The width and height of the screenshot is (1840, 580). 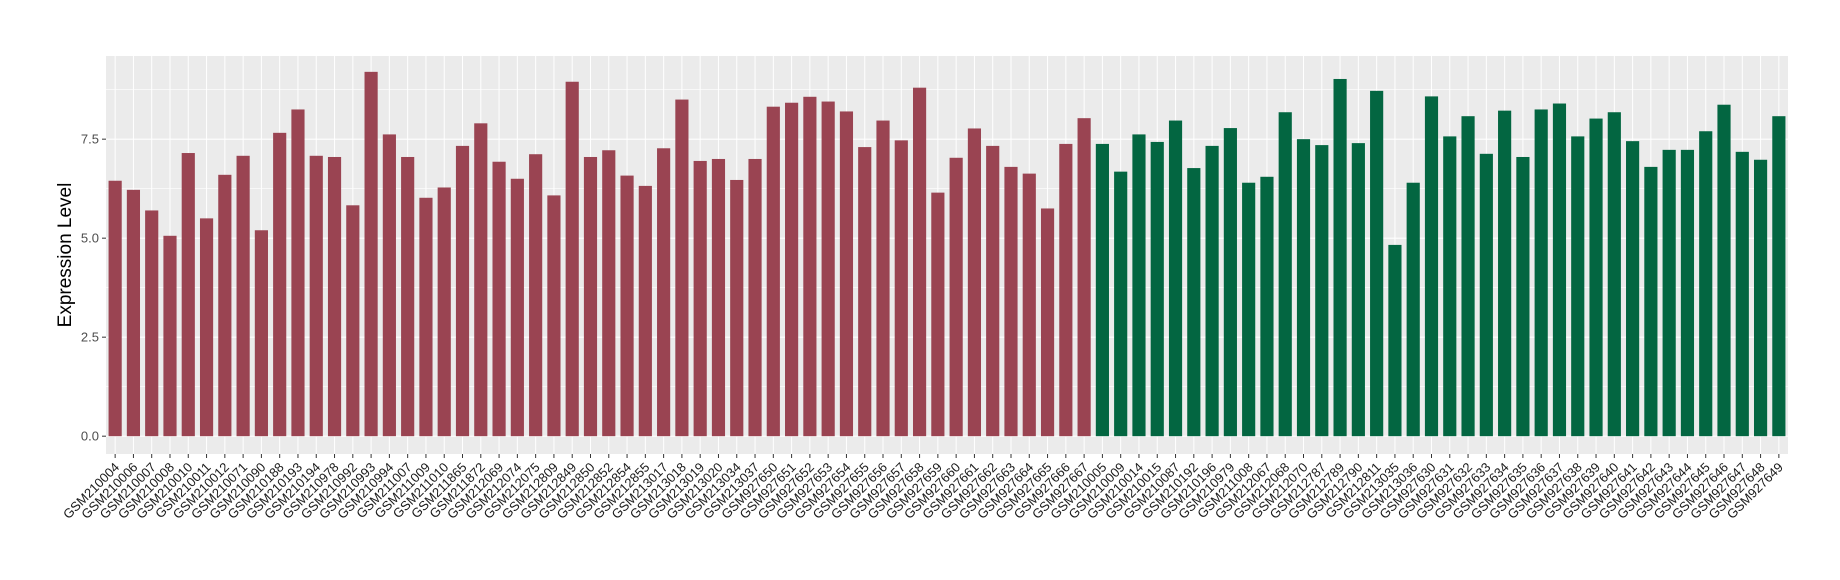 I want to click on bar-GSM927658, so click(x=919, y=262).